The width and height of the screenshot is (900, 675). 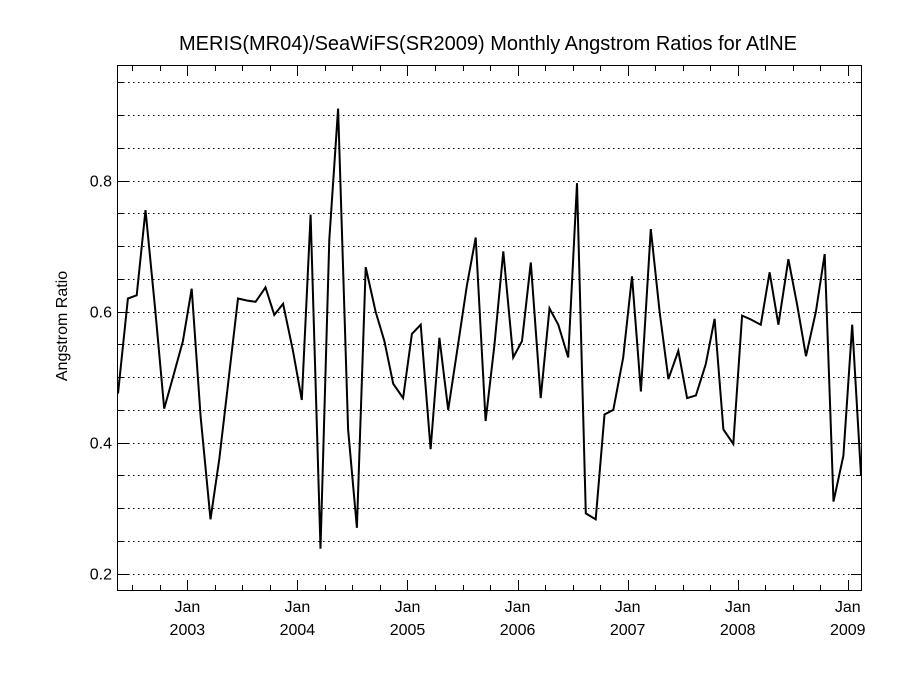 What do you see at coordinates (628, 630) in the screenshot?
I see `x-tick-label-year: 2007` at bounding box center [628, 630].